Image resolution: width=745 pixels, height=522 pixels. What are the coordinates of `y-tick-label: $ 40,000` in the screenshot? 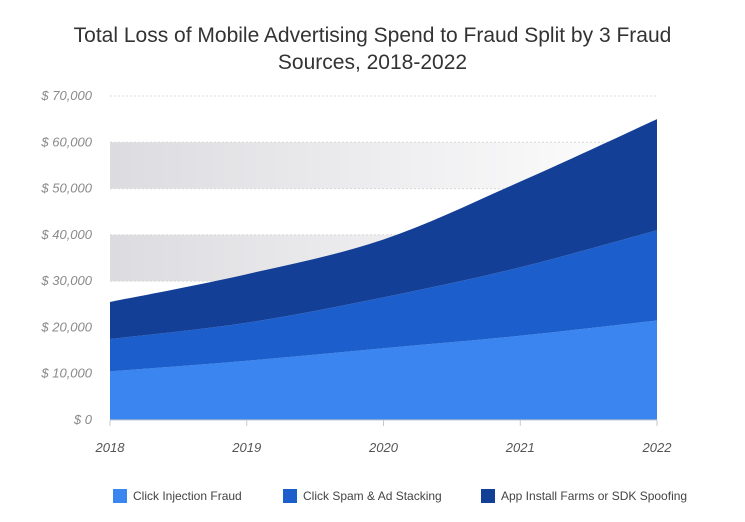 It's located at (66, 234).